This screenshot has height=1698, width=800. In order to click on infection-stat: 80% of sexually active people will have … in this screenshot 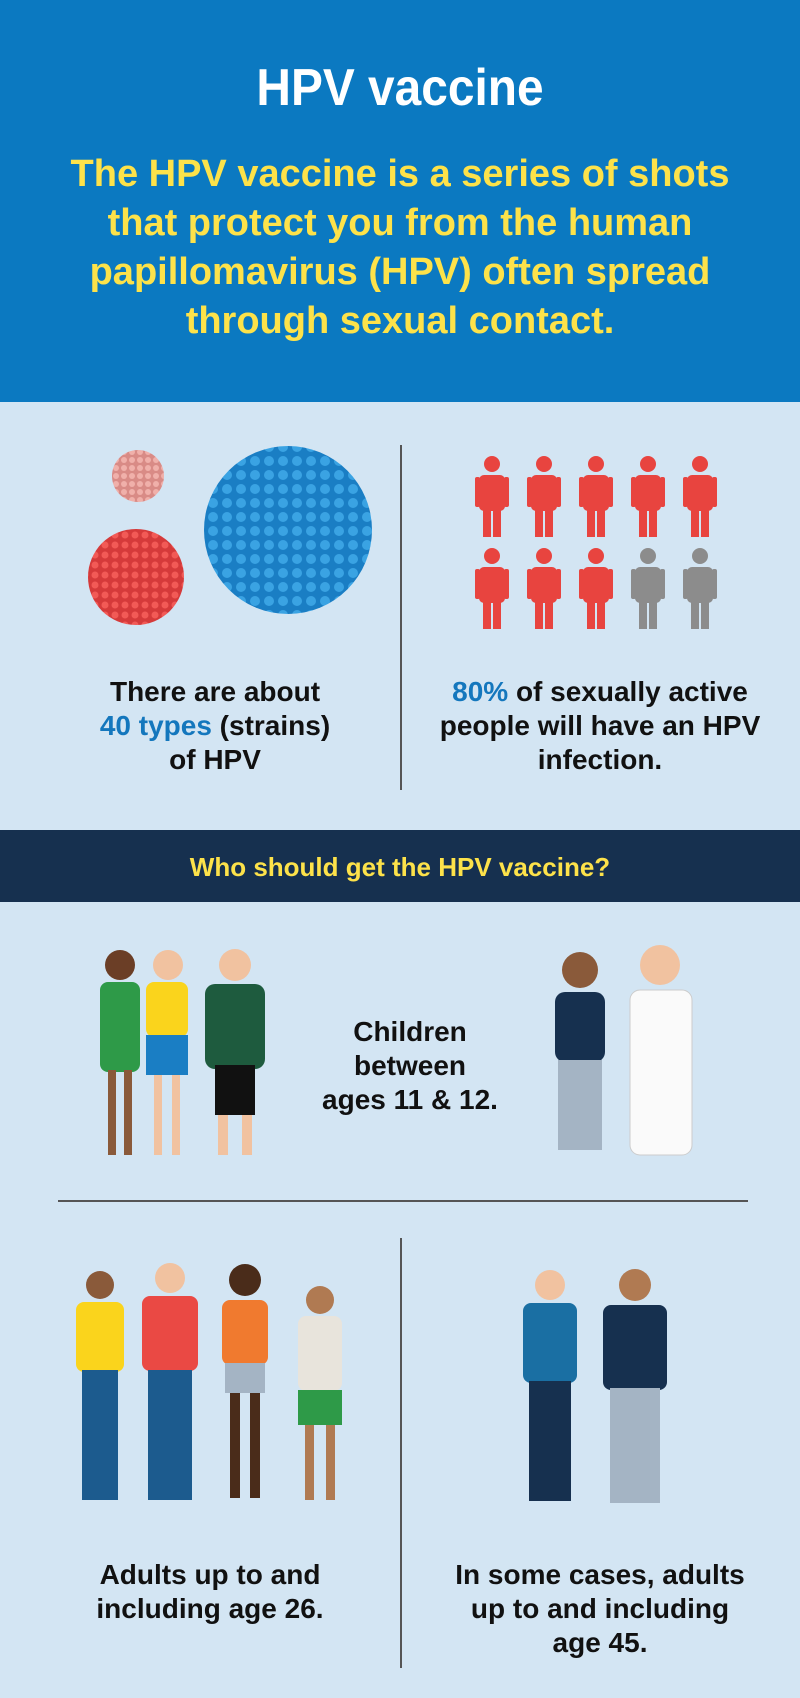, I will do `click(600, 725)`.